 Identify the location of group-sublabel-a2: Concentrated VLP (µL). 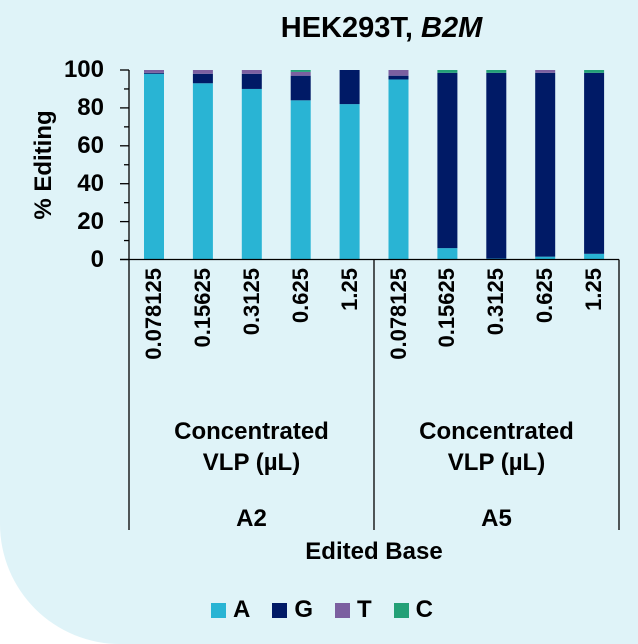
(251, 447).